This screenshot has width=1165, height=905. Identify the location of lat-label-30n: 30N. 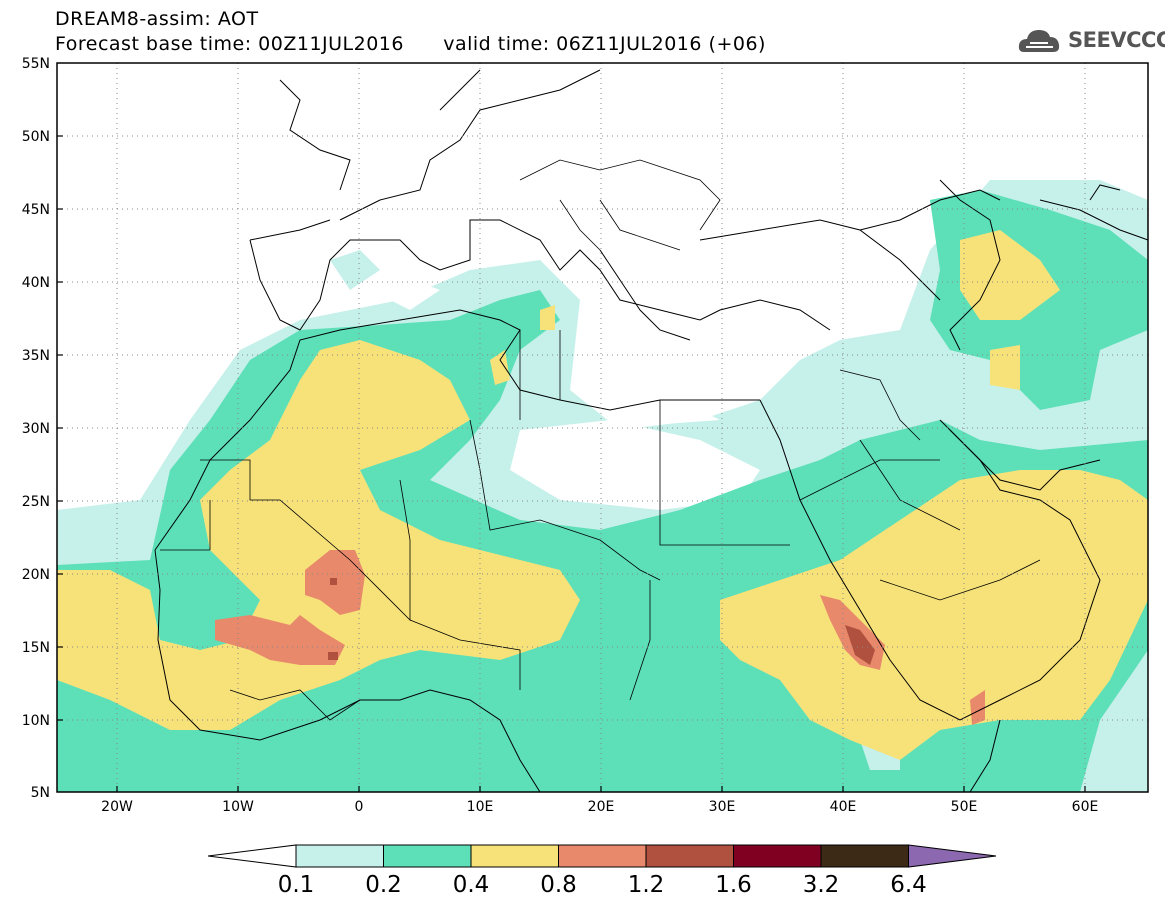
(36, 429).